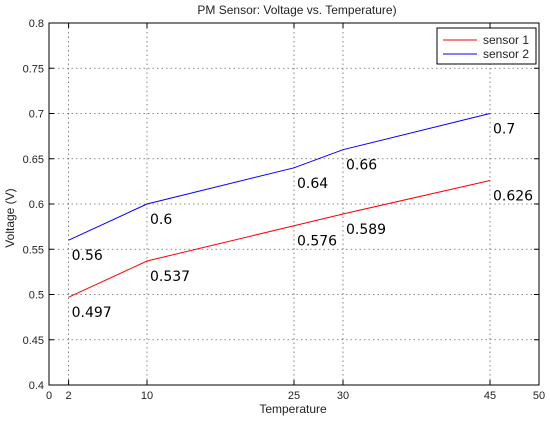 This screenshot has height=421, width=550. Describe the element at coordinates (147, 396) in the screenshot. I see `x-tick-label: 10` at that location.